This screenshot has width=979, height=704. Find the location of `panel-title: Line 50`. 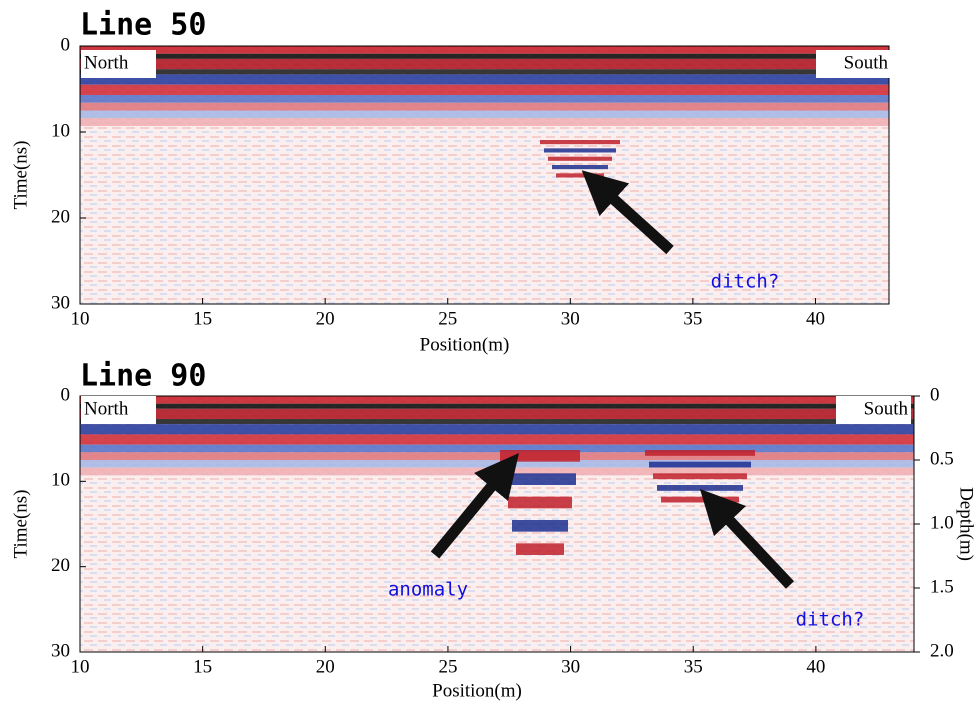

panel-title: Line 50 is located at coordinates (143, 25).